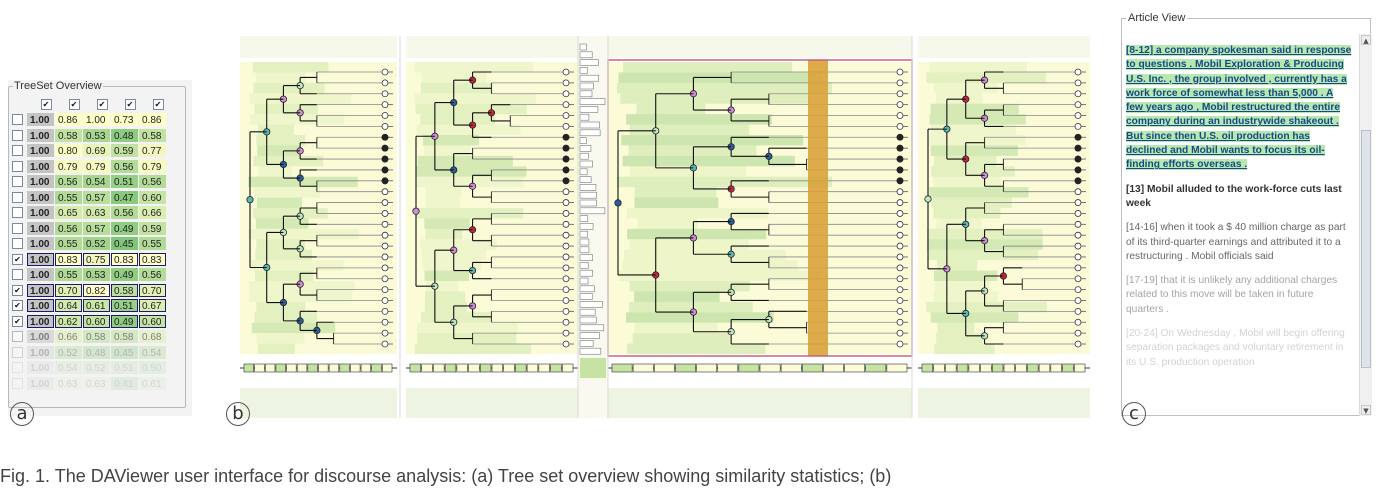  Describe the element at coordinates (1366, 40) in the screenshot. I see `scroll-up-arrow-icon: ▲` at that location.